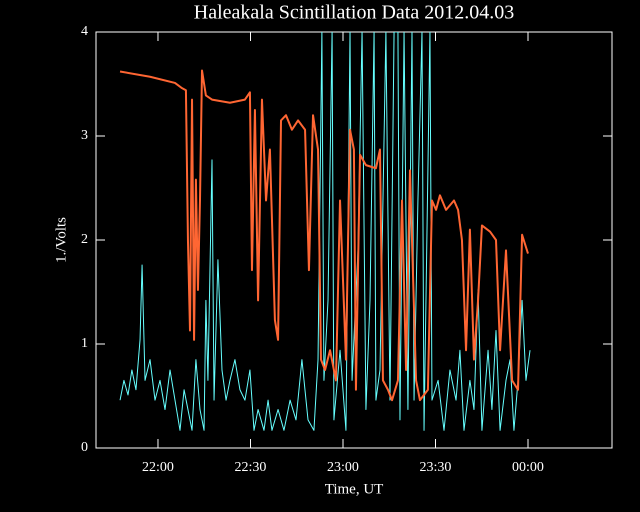 This screenshot has height=512, width=640. Describe the element at coordinates (84, 343) in the screenshot. I see `y-tick-label: 1` at that location.